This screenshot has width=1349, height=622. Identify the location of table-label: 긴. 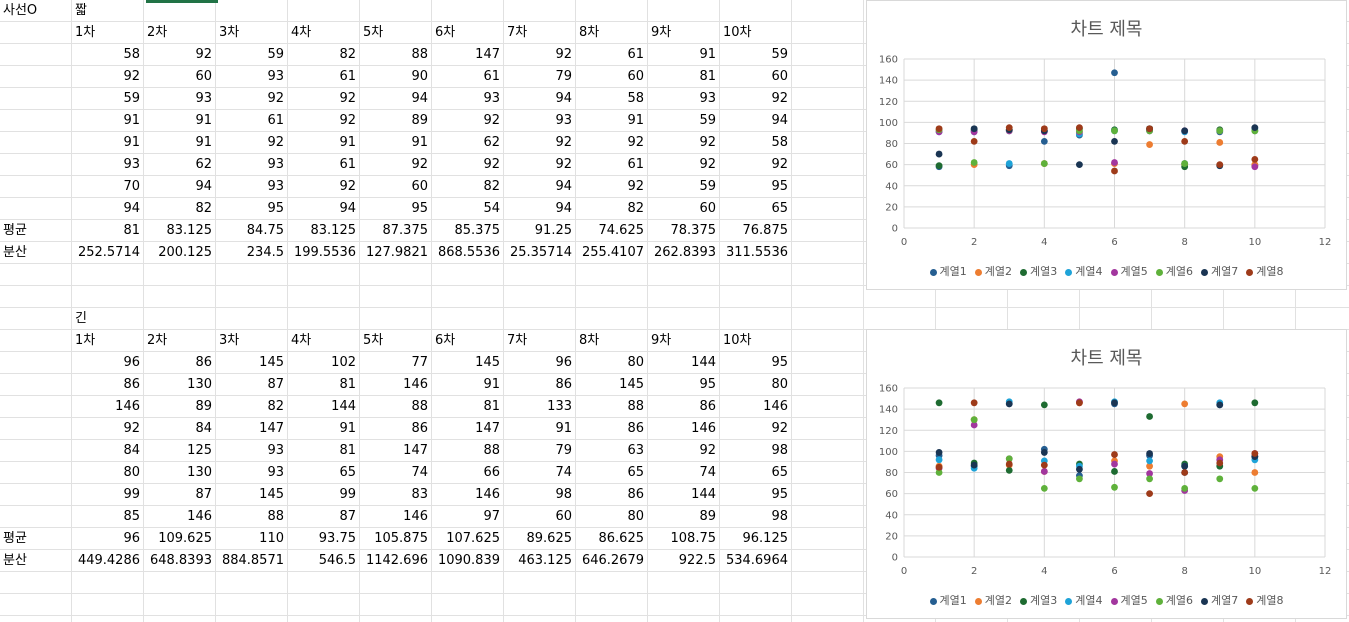
(81, 318).